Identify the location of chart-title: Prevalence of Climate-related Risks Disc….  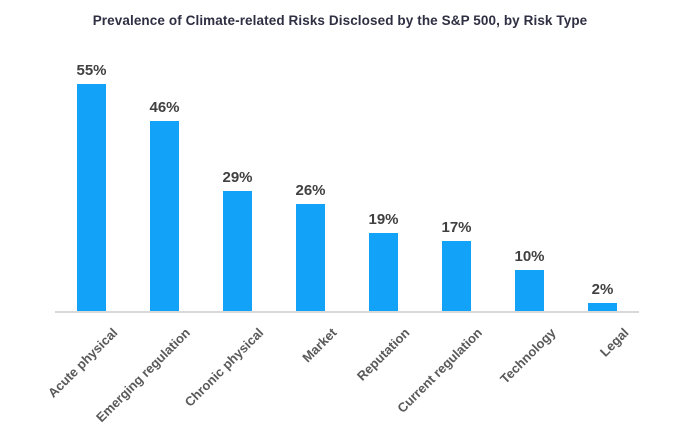
(340, 20).